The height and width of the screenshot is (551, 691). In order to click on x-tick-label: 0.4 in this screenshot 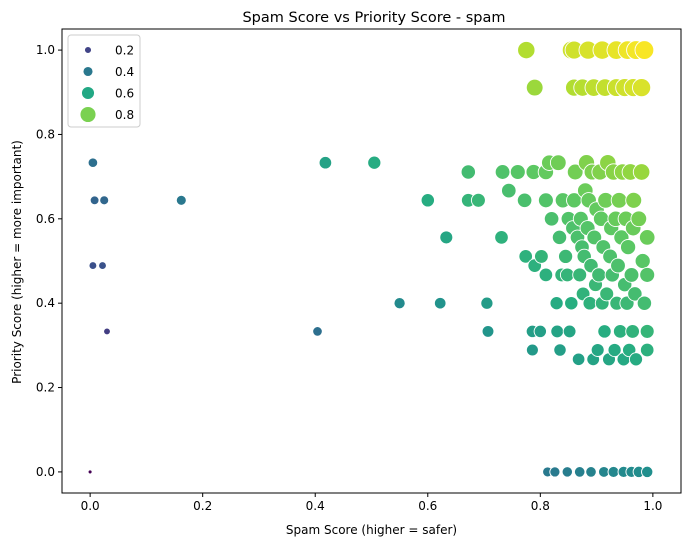, I will do `click(315, 506)`.